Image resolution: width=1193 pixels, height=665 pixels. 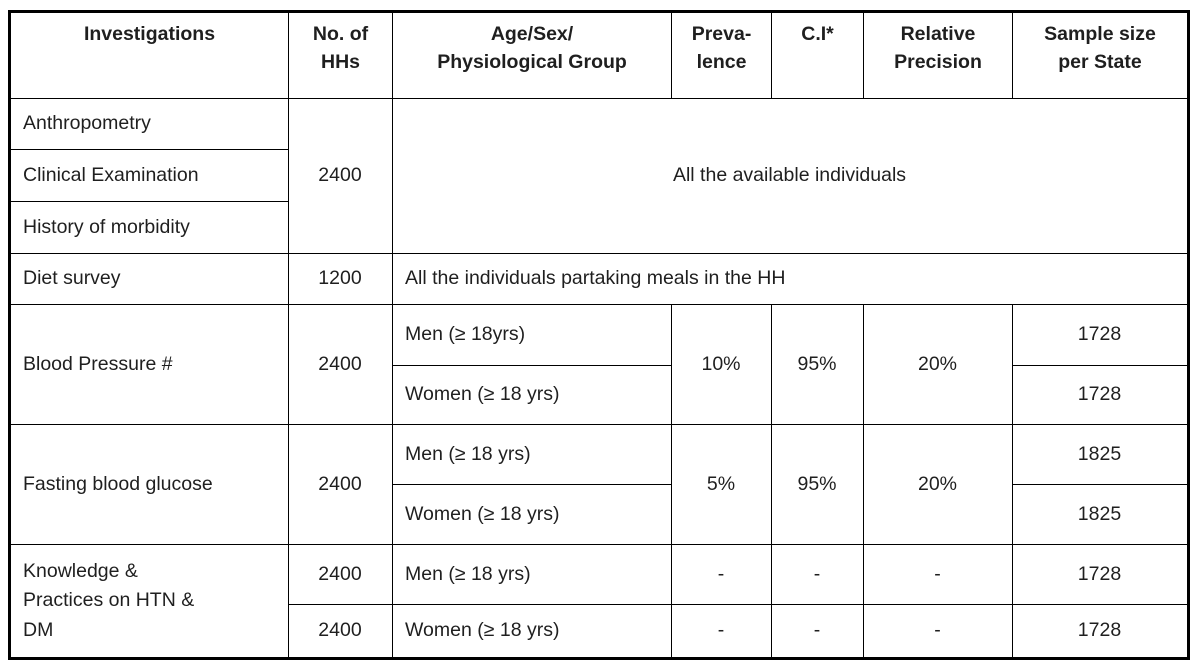 I want to click on cell-bp-women-group: Women (≥ 18 yrs), so click(x=532, y=395).